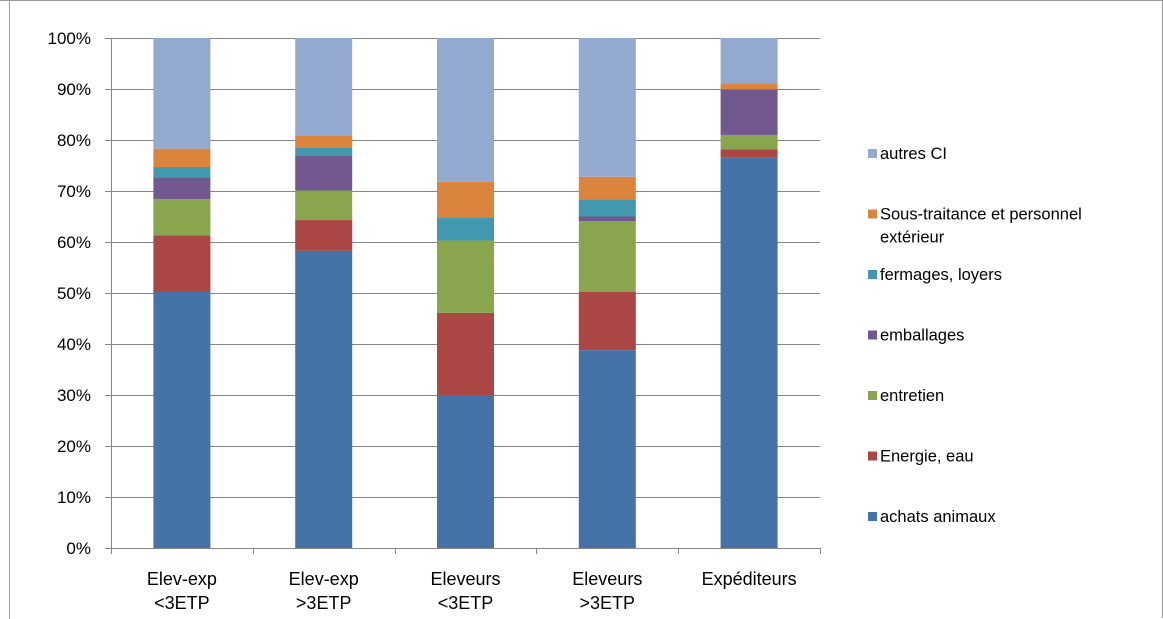 The width and height of the screenshot is (1163, 619). Describe the element at coordinates (74, 191) in the screenshot. I see `y-tick-label: 70%` at that location.